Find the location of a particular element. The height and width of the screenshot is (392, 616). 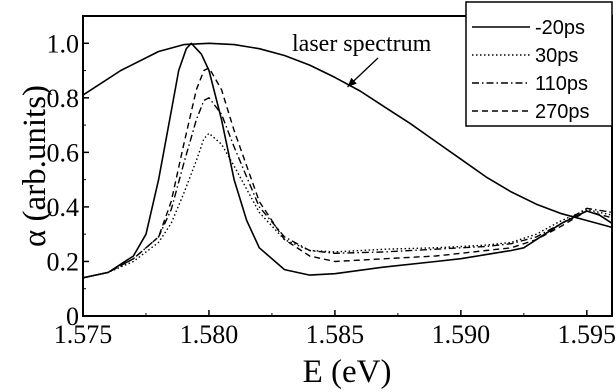

x-tick-label: 1.585 is located at coordinates (335, 334).